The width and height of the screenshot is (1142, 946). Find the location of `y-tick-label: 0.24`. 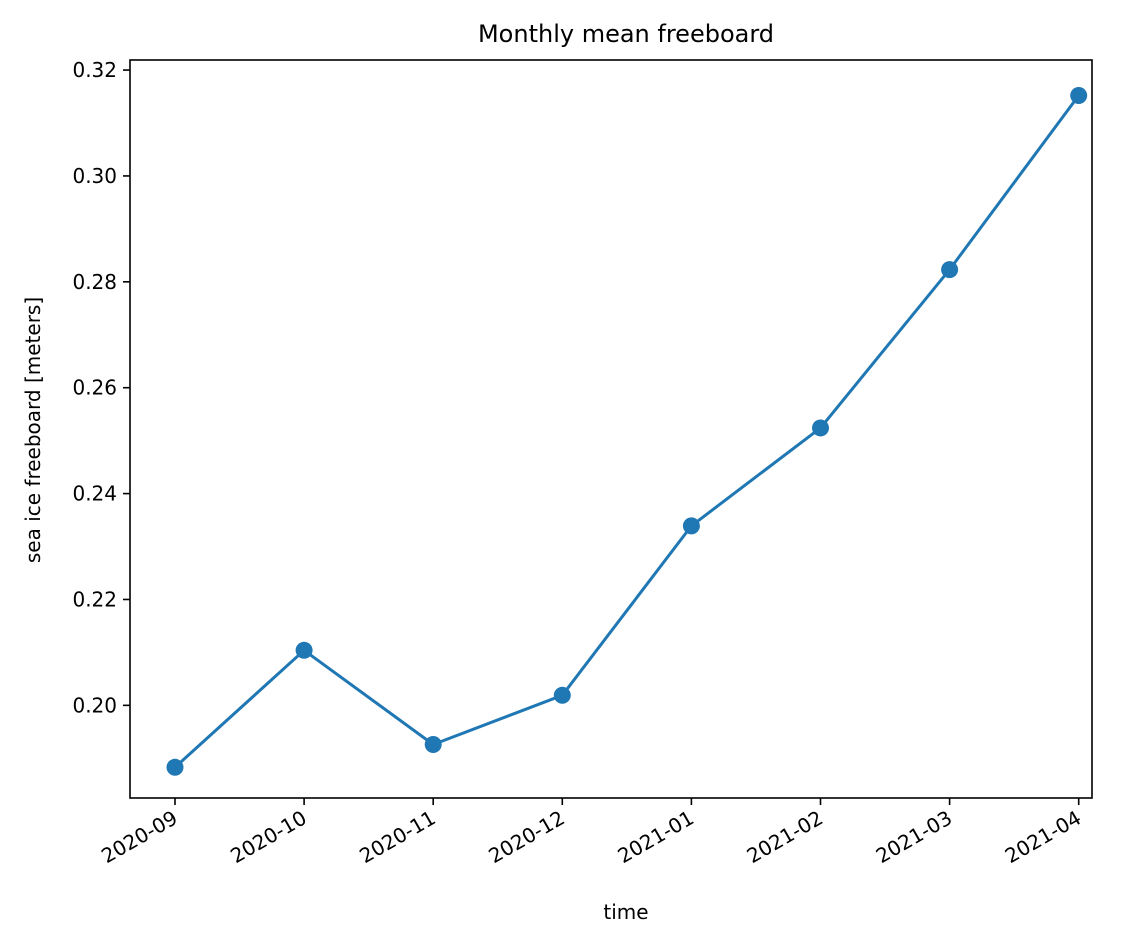

y-tick-label: 0.24 is located at coordinates (94, 494).